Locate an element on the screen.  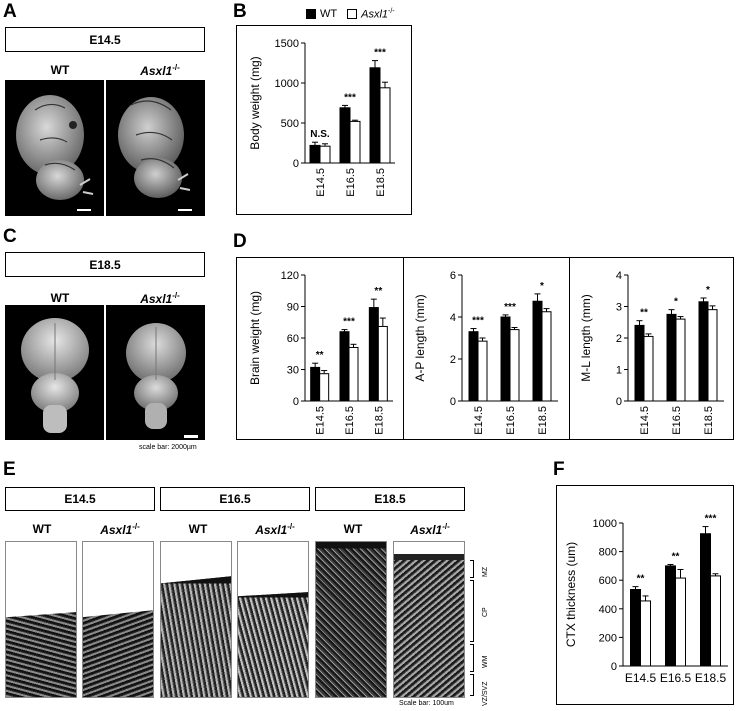
y-tick-label: 3 is located at coordinates (619, 308).